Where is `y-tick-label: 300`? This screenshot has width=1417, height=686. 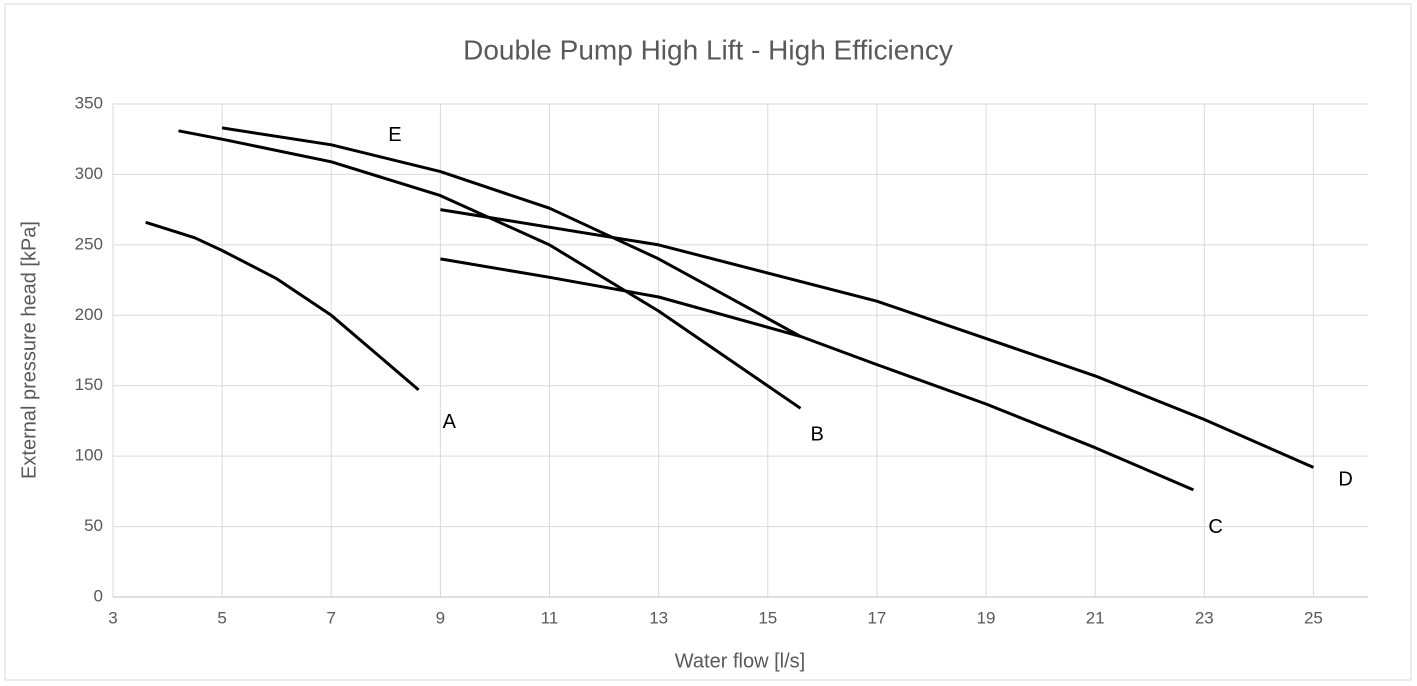
y-tick-label: 300 is located at coordinates (89, 173).